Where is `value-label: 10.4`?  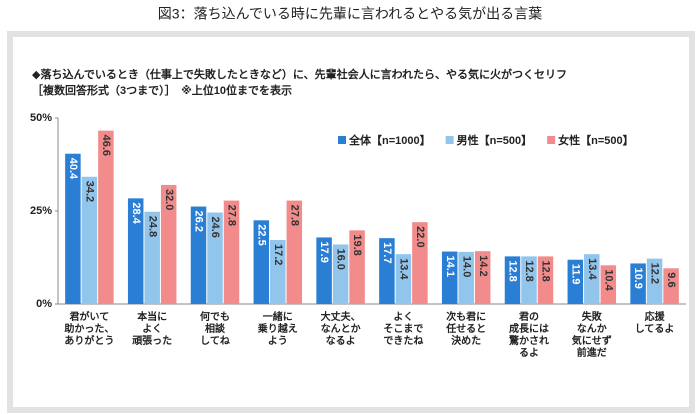 value-label: 10.4 is located at coordinates (608, 280).